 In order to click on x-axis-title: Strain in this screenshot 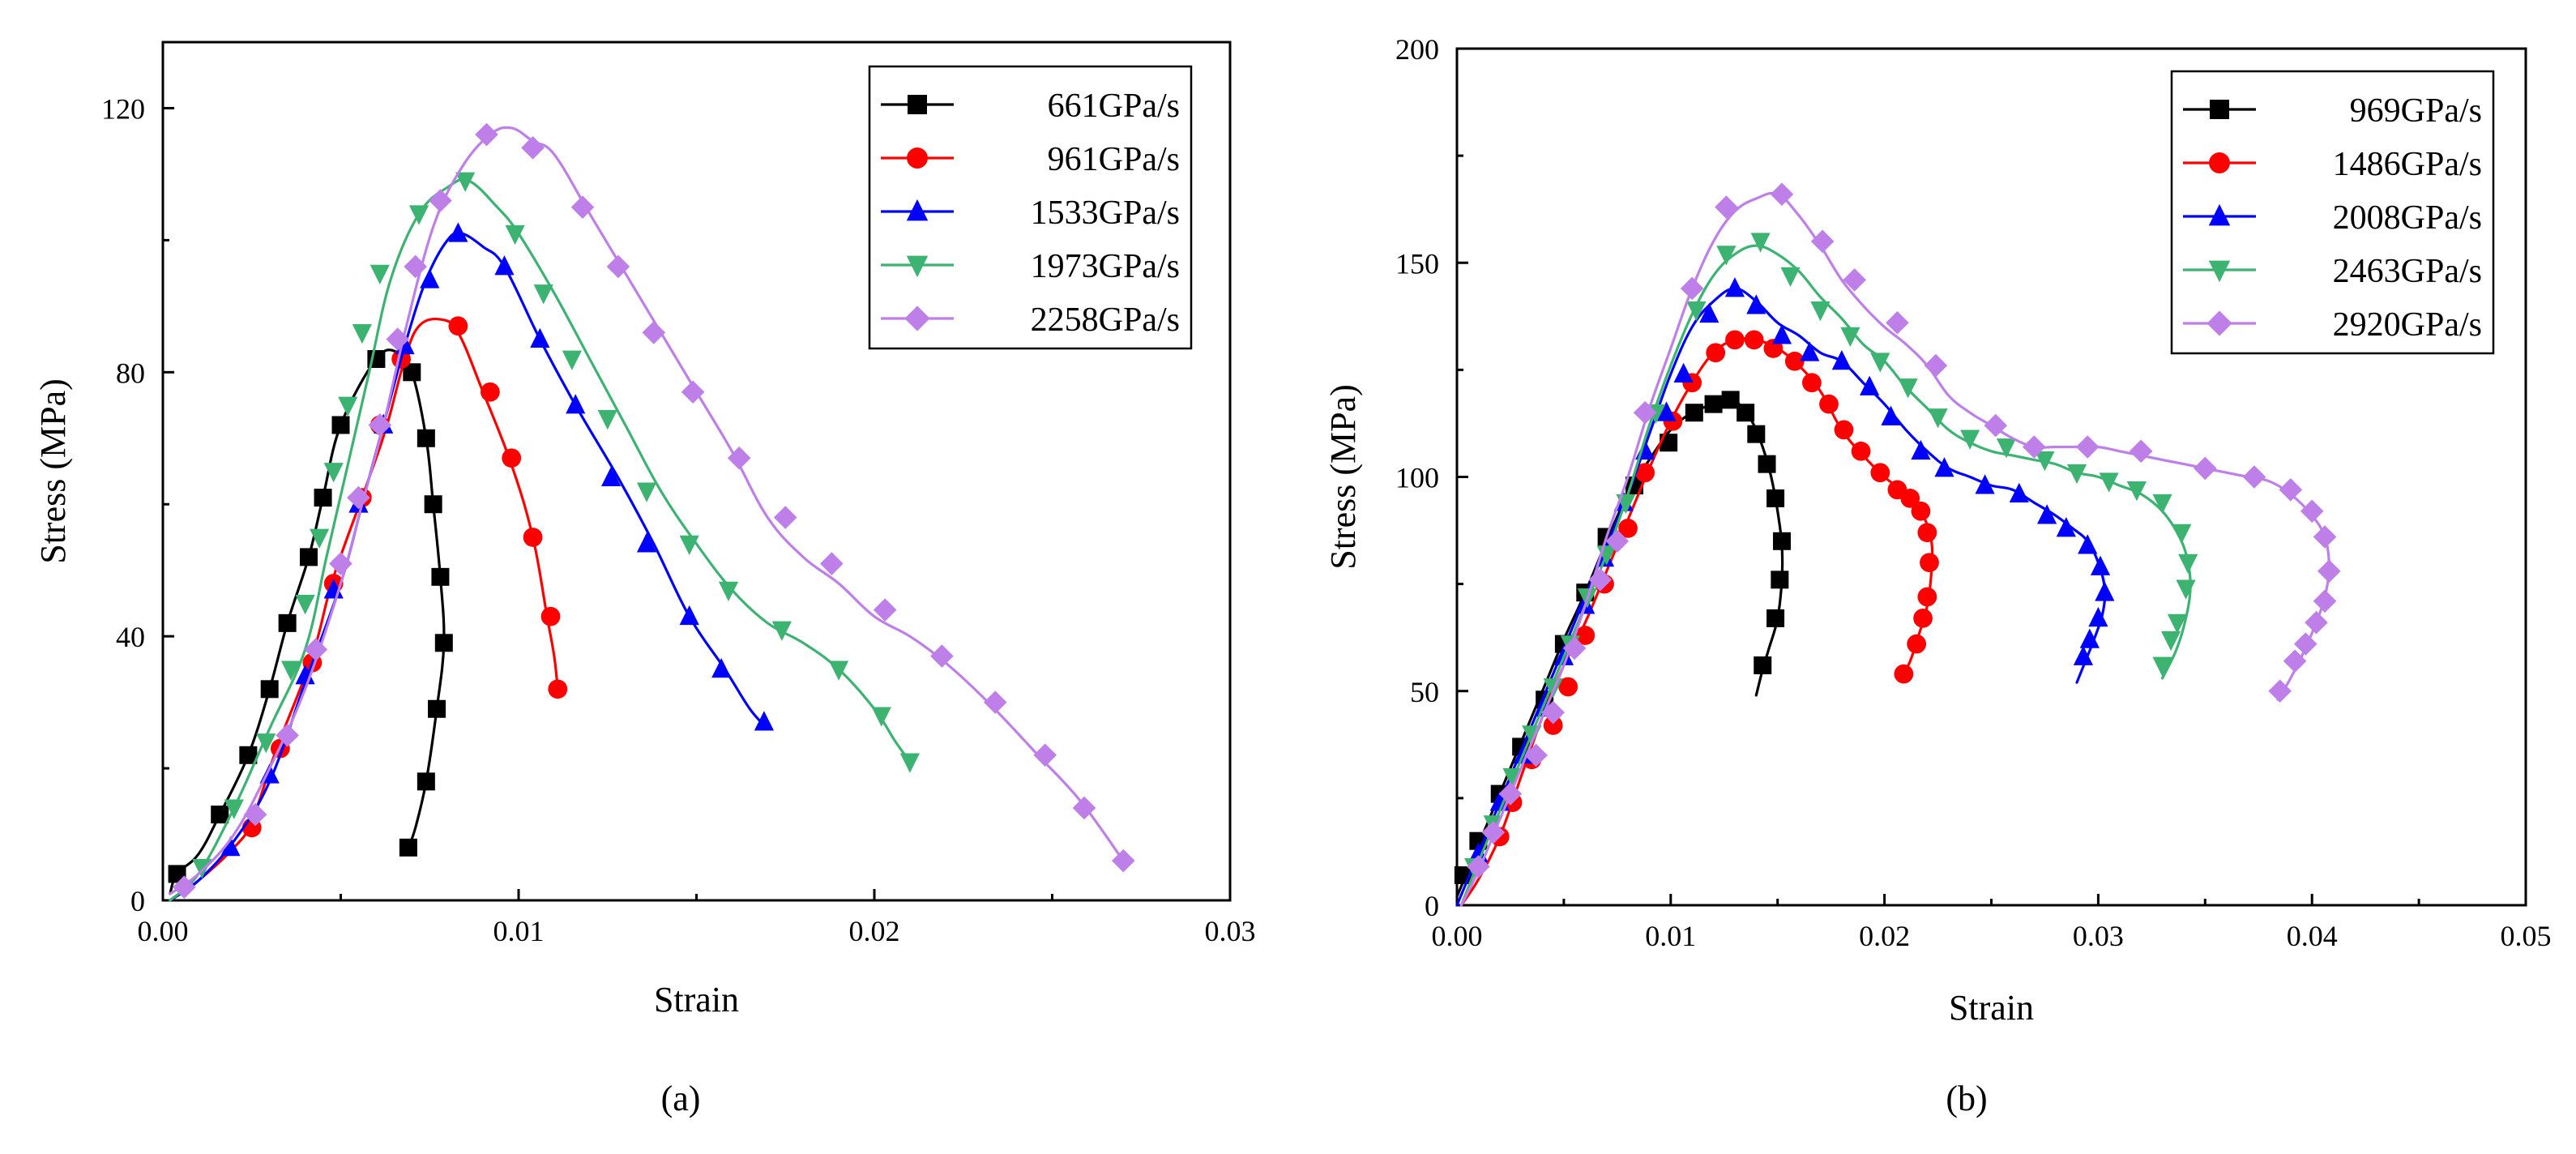, I will do `click(1991, 1008)`.